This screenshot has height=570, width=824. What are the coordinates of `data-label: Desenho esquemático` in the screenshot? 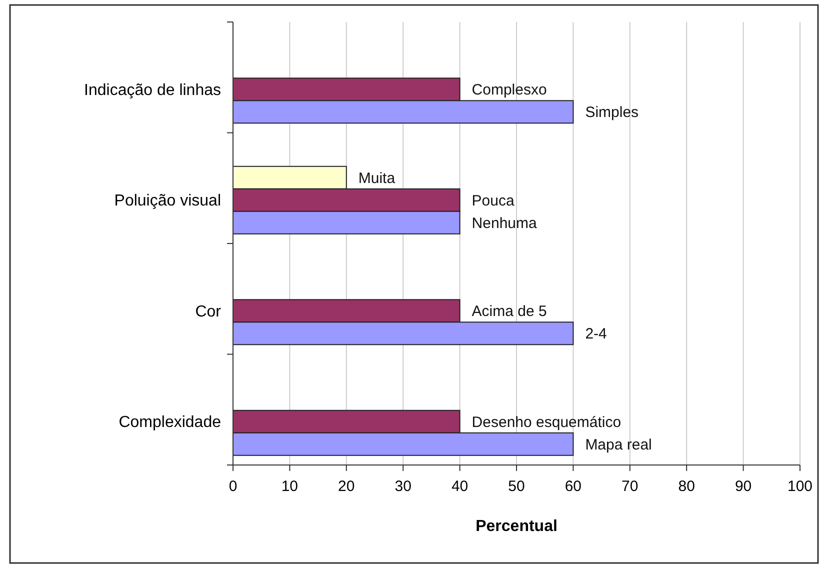 It's located at (547, 422).